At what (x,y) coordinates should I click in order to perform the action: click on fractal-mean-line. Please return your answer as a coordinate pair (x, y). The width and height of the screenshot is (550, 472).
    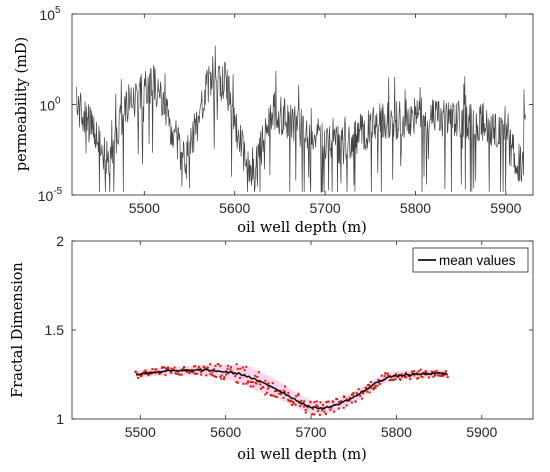
    Looking at the image, I should click on (291, 389).